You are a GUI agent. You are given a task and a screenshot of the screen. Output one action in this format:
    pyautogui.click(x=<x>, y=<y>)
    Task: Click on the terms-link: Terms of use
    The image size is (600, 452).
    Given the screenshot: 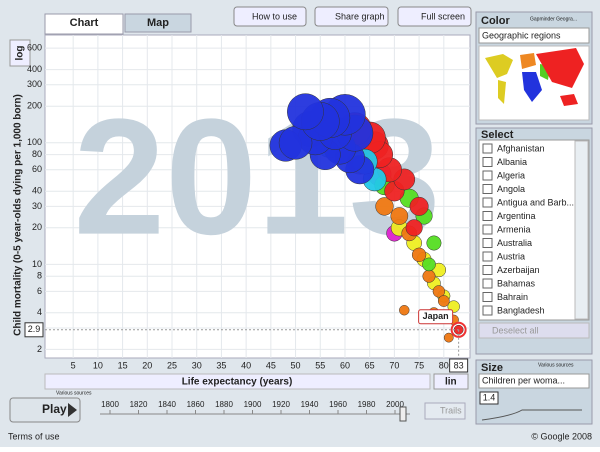 What is the action you would take?
    pyautogui.click(x=34, y=436)
    